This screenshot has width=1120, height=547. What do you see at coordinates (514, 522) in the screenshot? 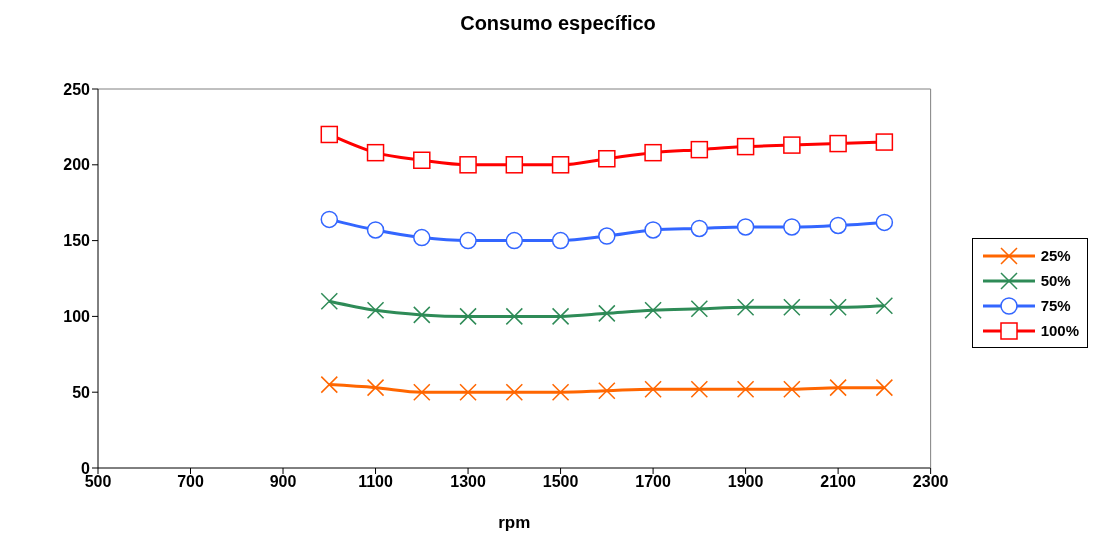
I see `x-axis-title: rpm` at bounding box center [514, 522].